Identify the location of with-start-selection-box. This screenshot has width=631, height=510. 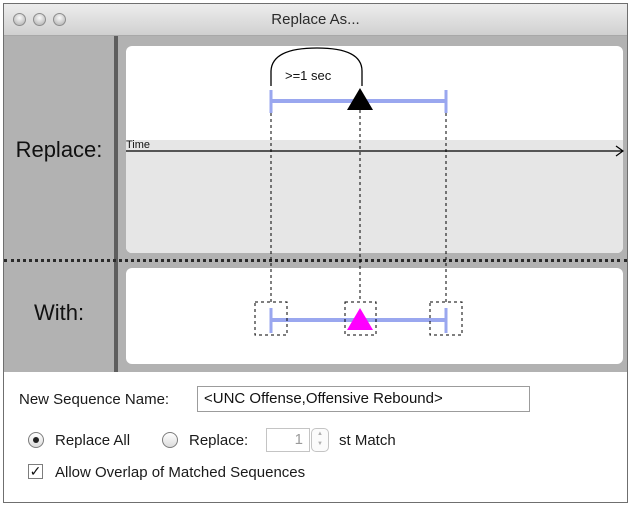
(271, 318).